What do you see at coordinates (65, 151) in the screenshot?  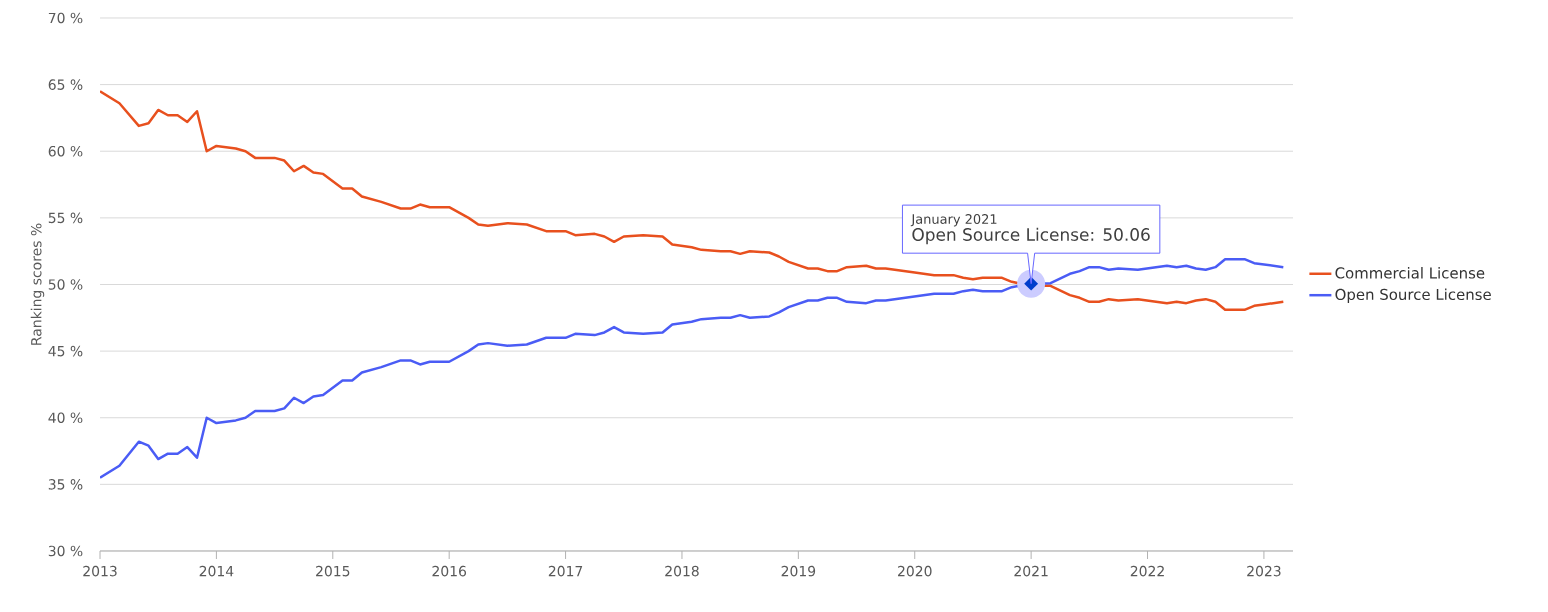 I see `y-tick-label: 60 %` at bounding box center [65, 151].